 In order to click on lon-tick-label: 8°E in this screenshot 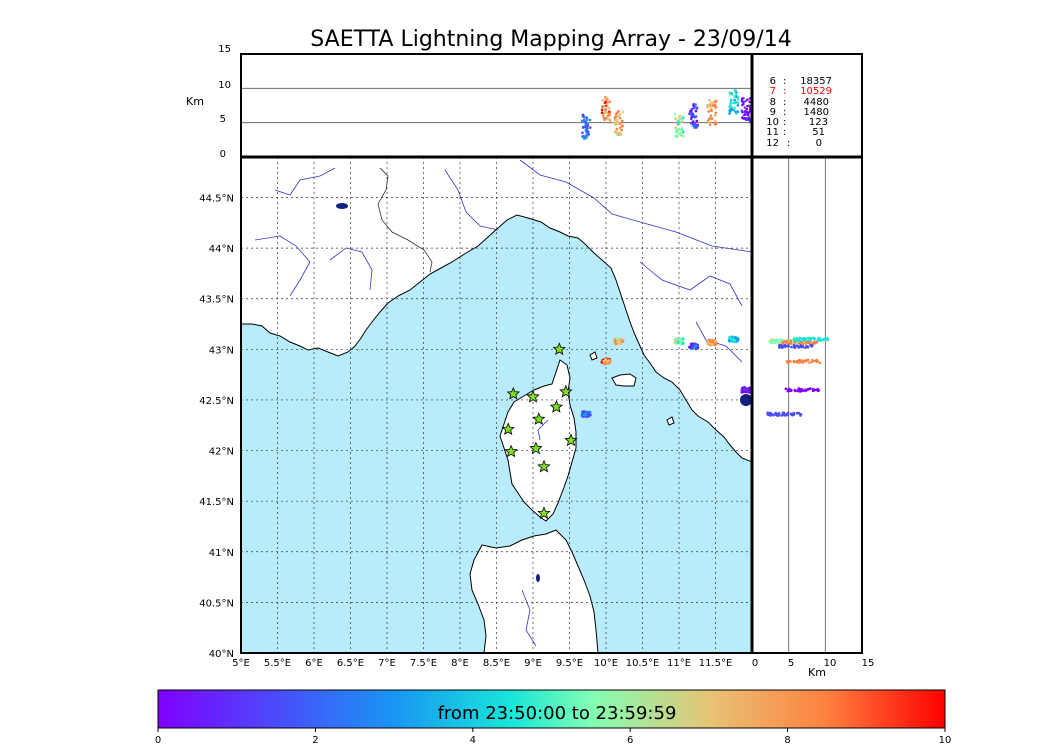, I will do `click(460, 663)`.